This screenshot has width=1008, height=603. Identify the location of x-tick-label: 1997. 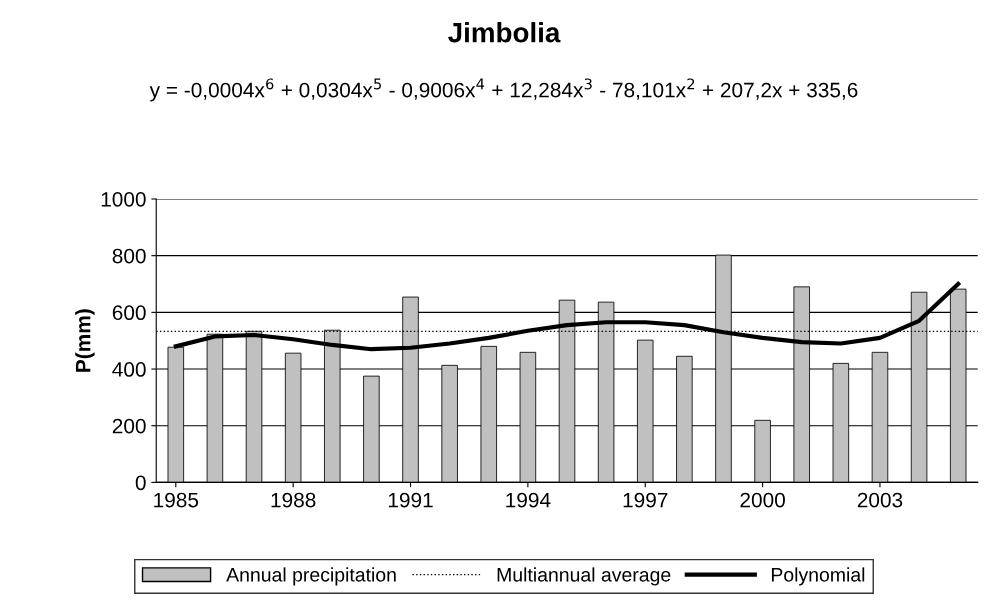
(645, 500).